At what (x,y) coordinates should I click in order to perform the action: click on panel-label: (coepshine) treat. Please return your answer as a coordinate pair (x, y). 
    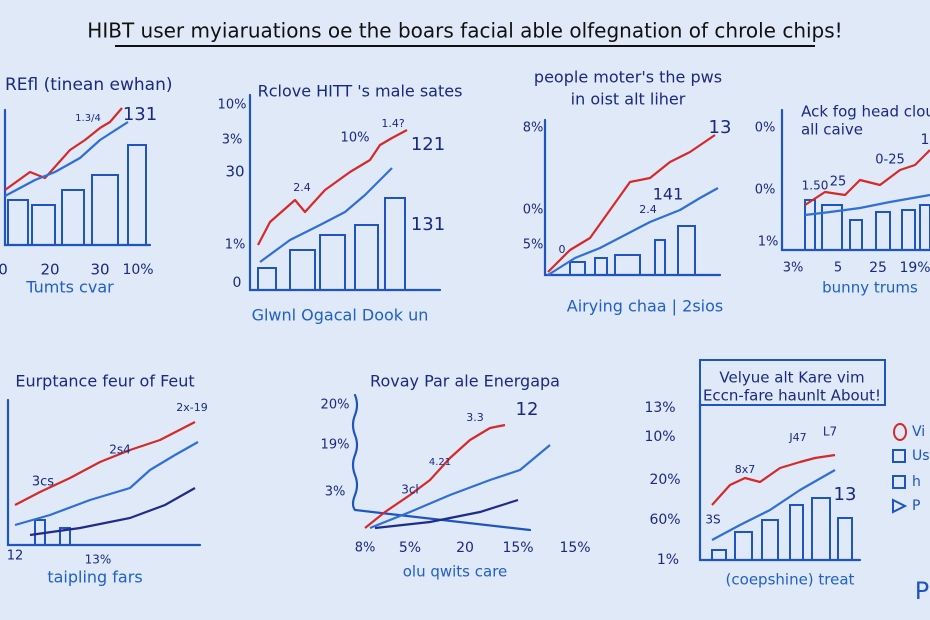
    Looking at the image, I should click on (790, 580).